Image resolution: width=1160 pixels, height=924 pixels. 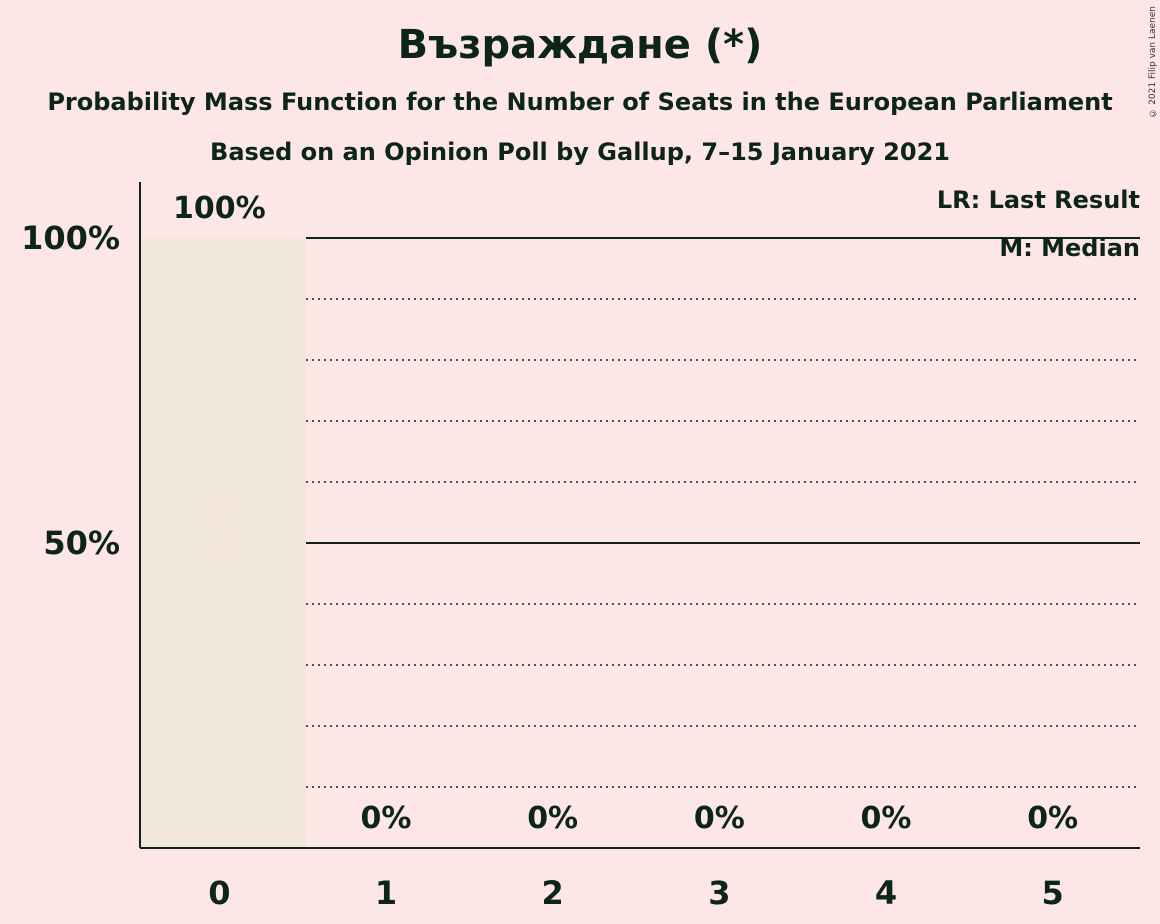 What do you see at coordinates (580, 45) in the screenshot?
I see `chart-title: Възраждане (*)` at bounding box center [580, 45].